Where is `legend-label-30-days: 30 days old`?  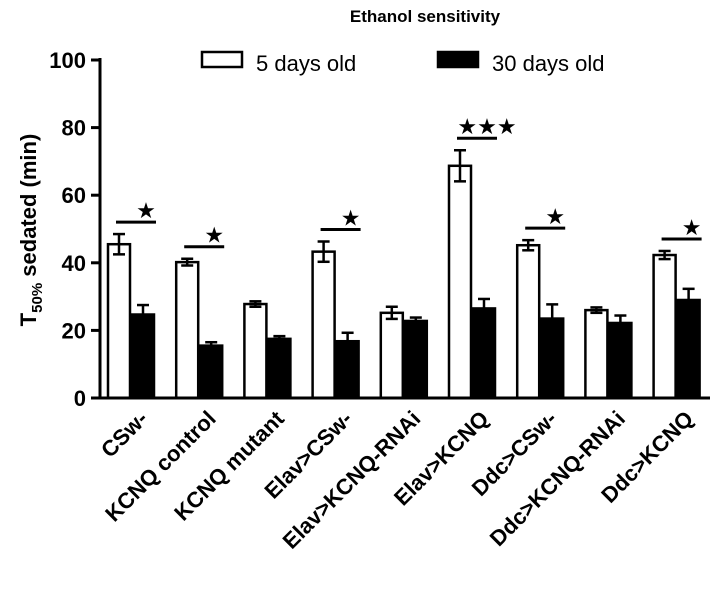
legend-label-30-days: 30 days old is located at coordinates (548, 63).